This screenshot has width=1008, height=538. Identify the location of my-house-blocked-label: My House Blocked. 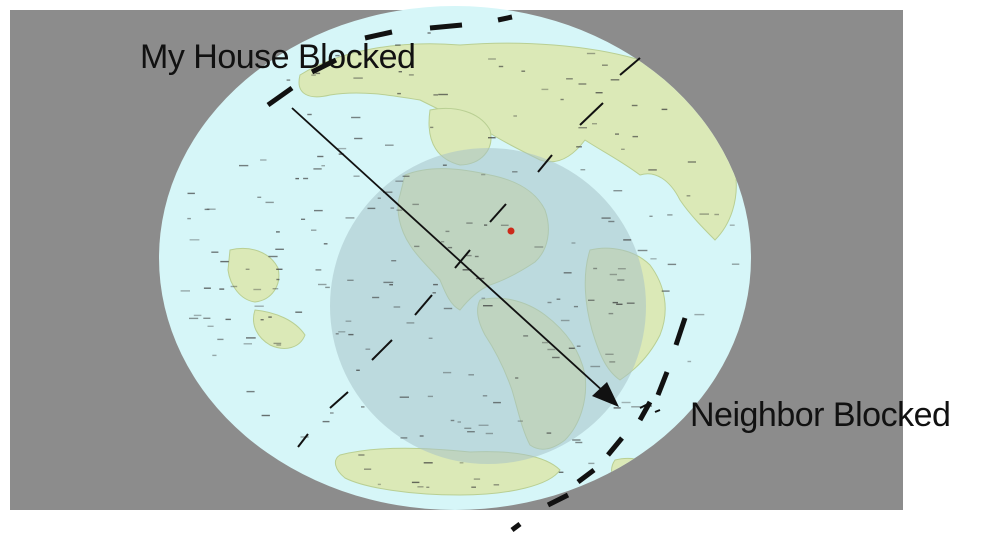
(278, 57).